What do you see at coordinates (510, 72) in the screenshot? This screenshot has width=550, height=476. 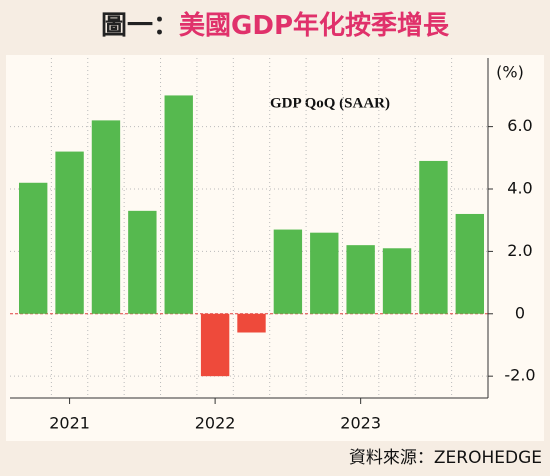 I see `y-unit: (%)` at bounding box center [510, 72].